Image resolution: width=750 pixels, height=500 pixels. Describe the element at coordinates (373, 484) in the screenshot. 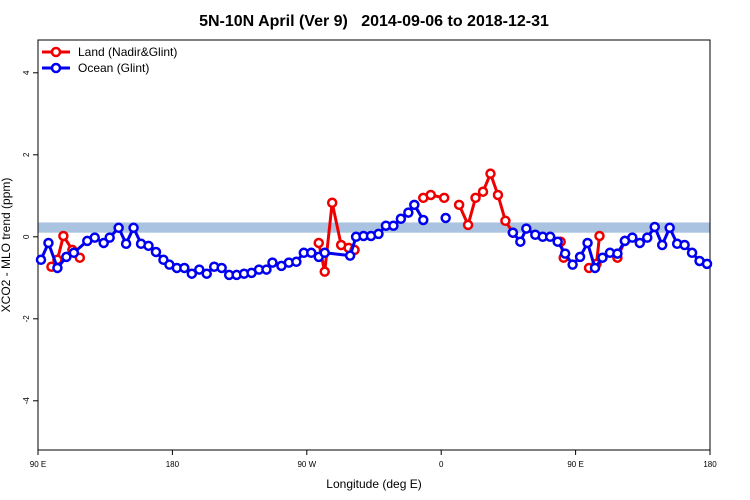

I see `x-axis-label: Longitude (deg E)` at that location.